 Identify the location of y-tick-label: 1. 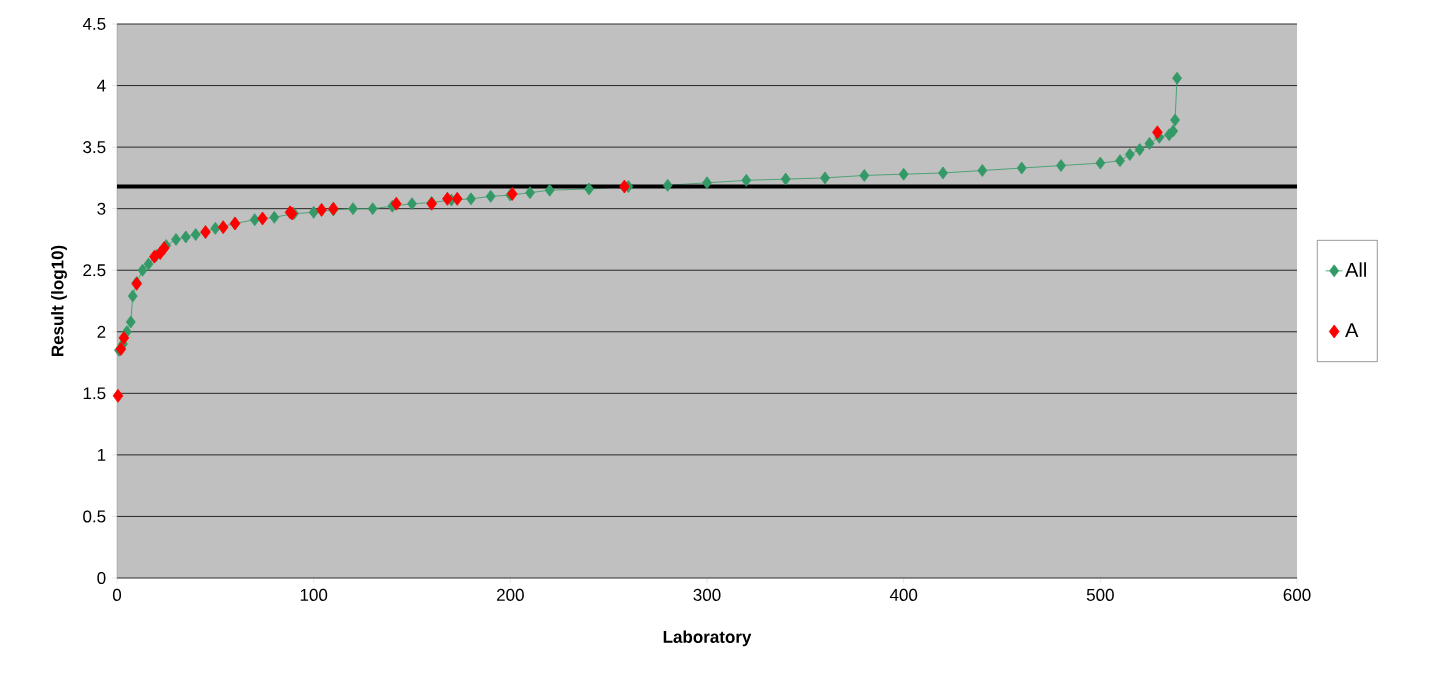
(101, 455).